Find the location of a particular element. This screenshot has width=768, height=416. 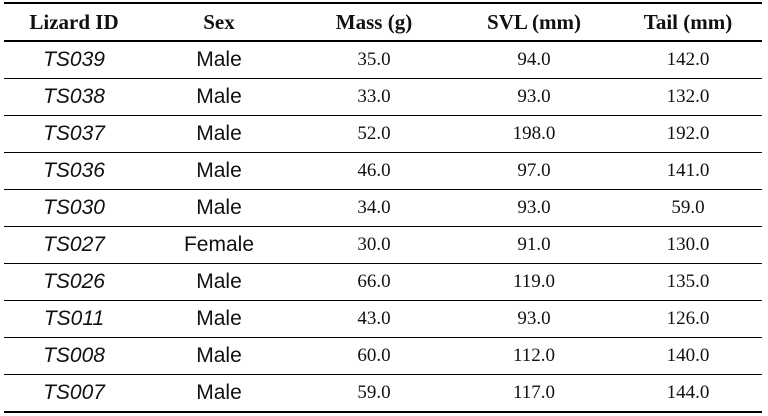

cell-sex: Female is located at coordinates (219, 245).